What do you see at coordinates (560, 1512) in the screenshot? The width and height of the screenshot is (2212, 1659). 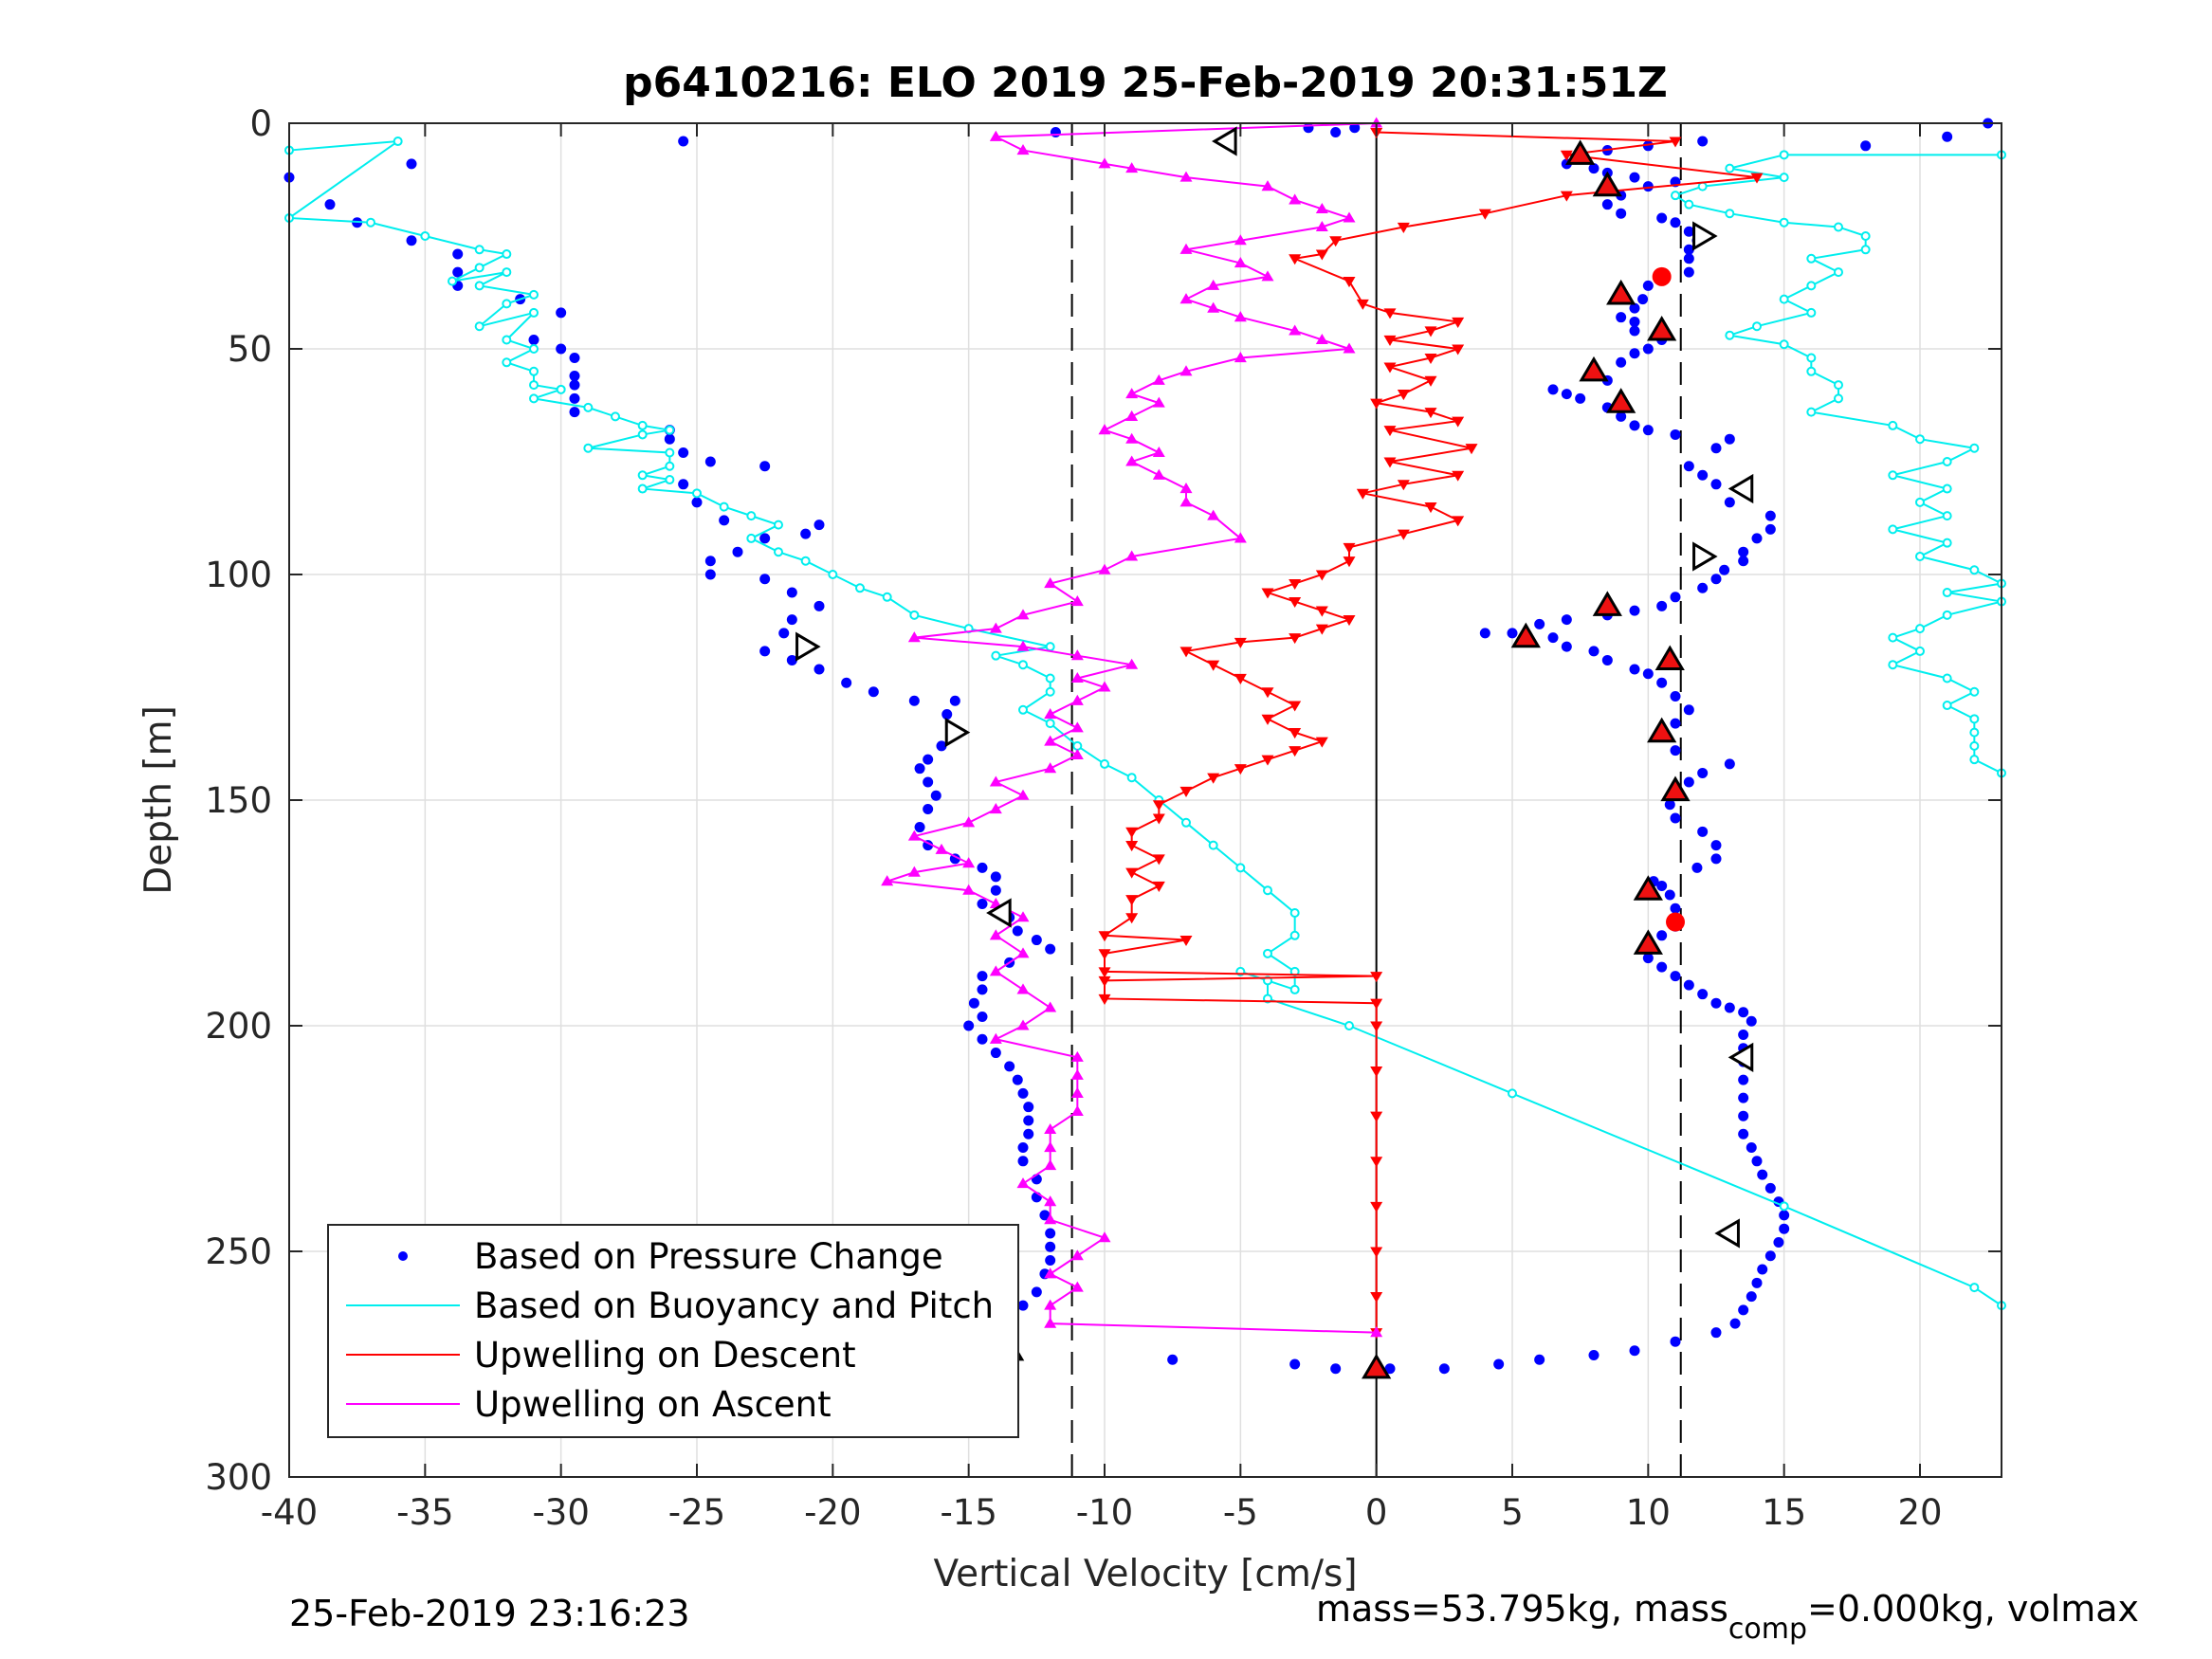 I see `x-tick-label: -30` at bounding box center [560, 1512].